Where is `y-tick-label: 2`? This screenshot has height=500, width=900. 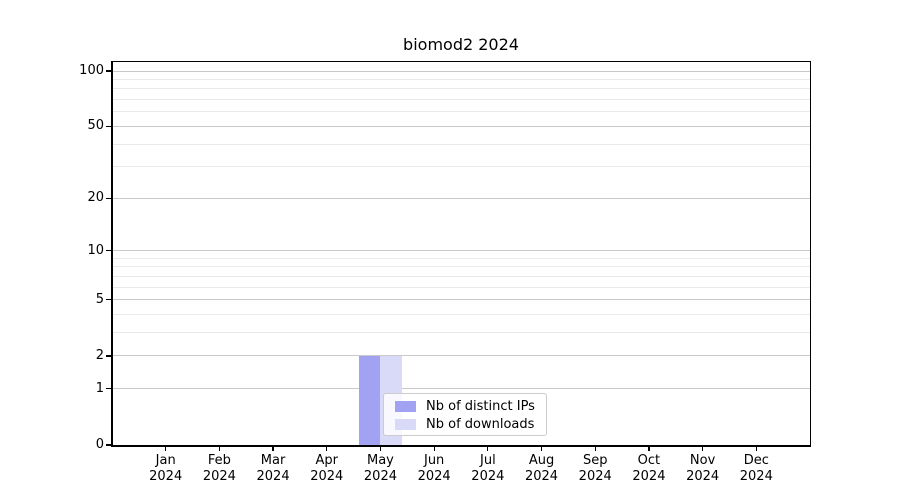
y-tick-label: 2 is located at coordinates (99, 355).